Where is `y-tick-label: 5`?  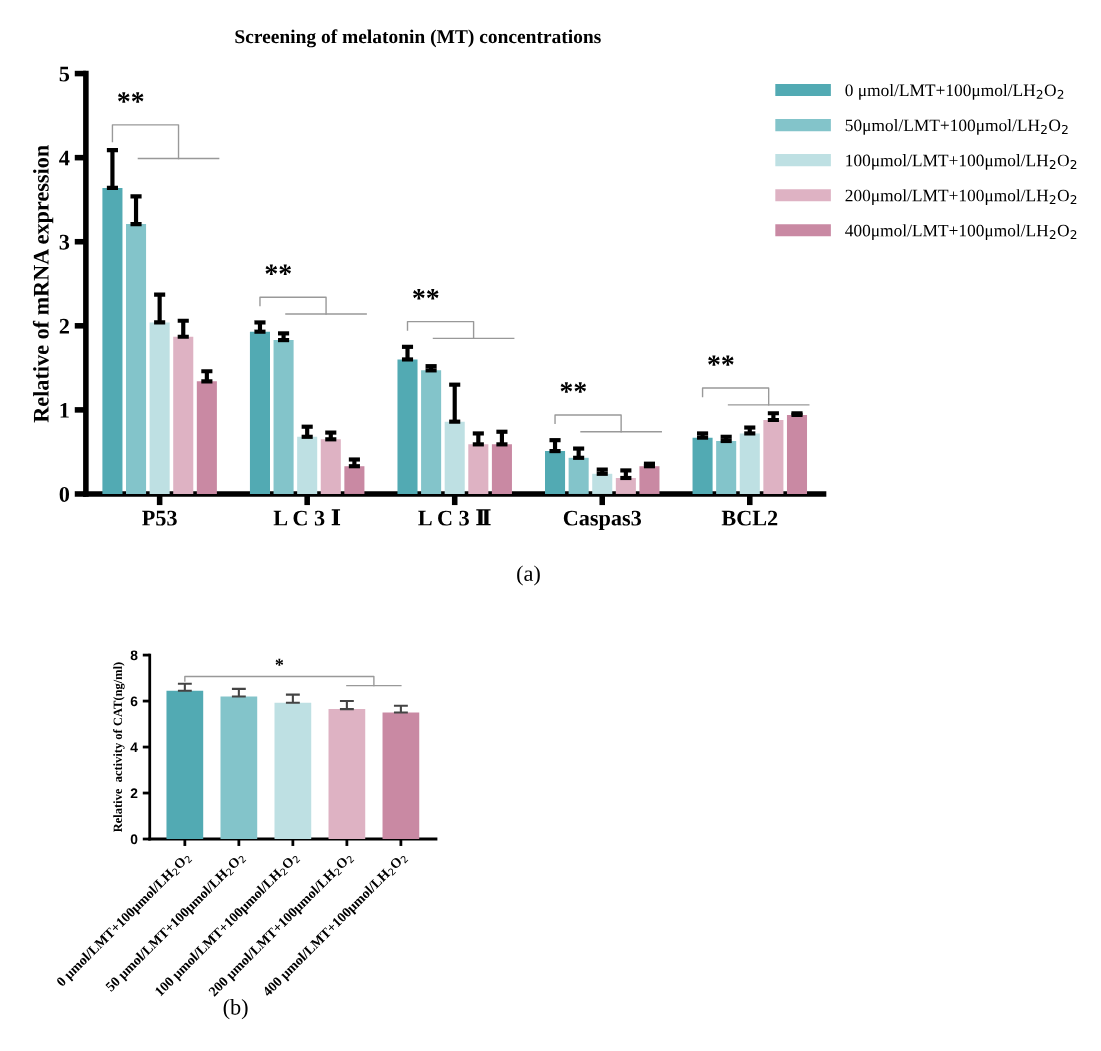
y-tick-label: 5 is located at coordinates (64, 74).